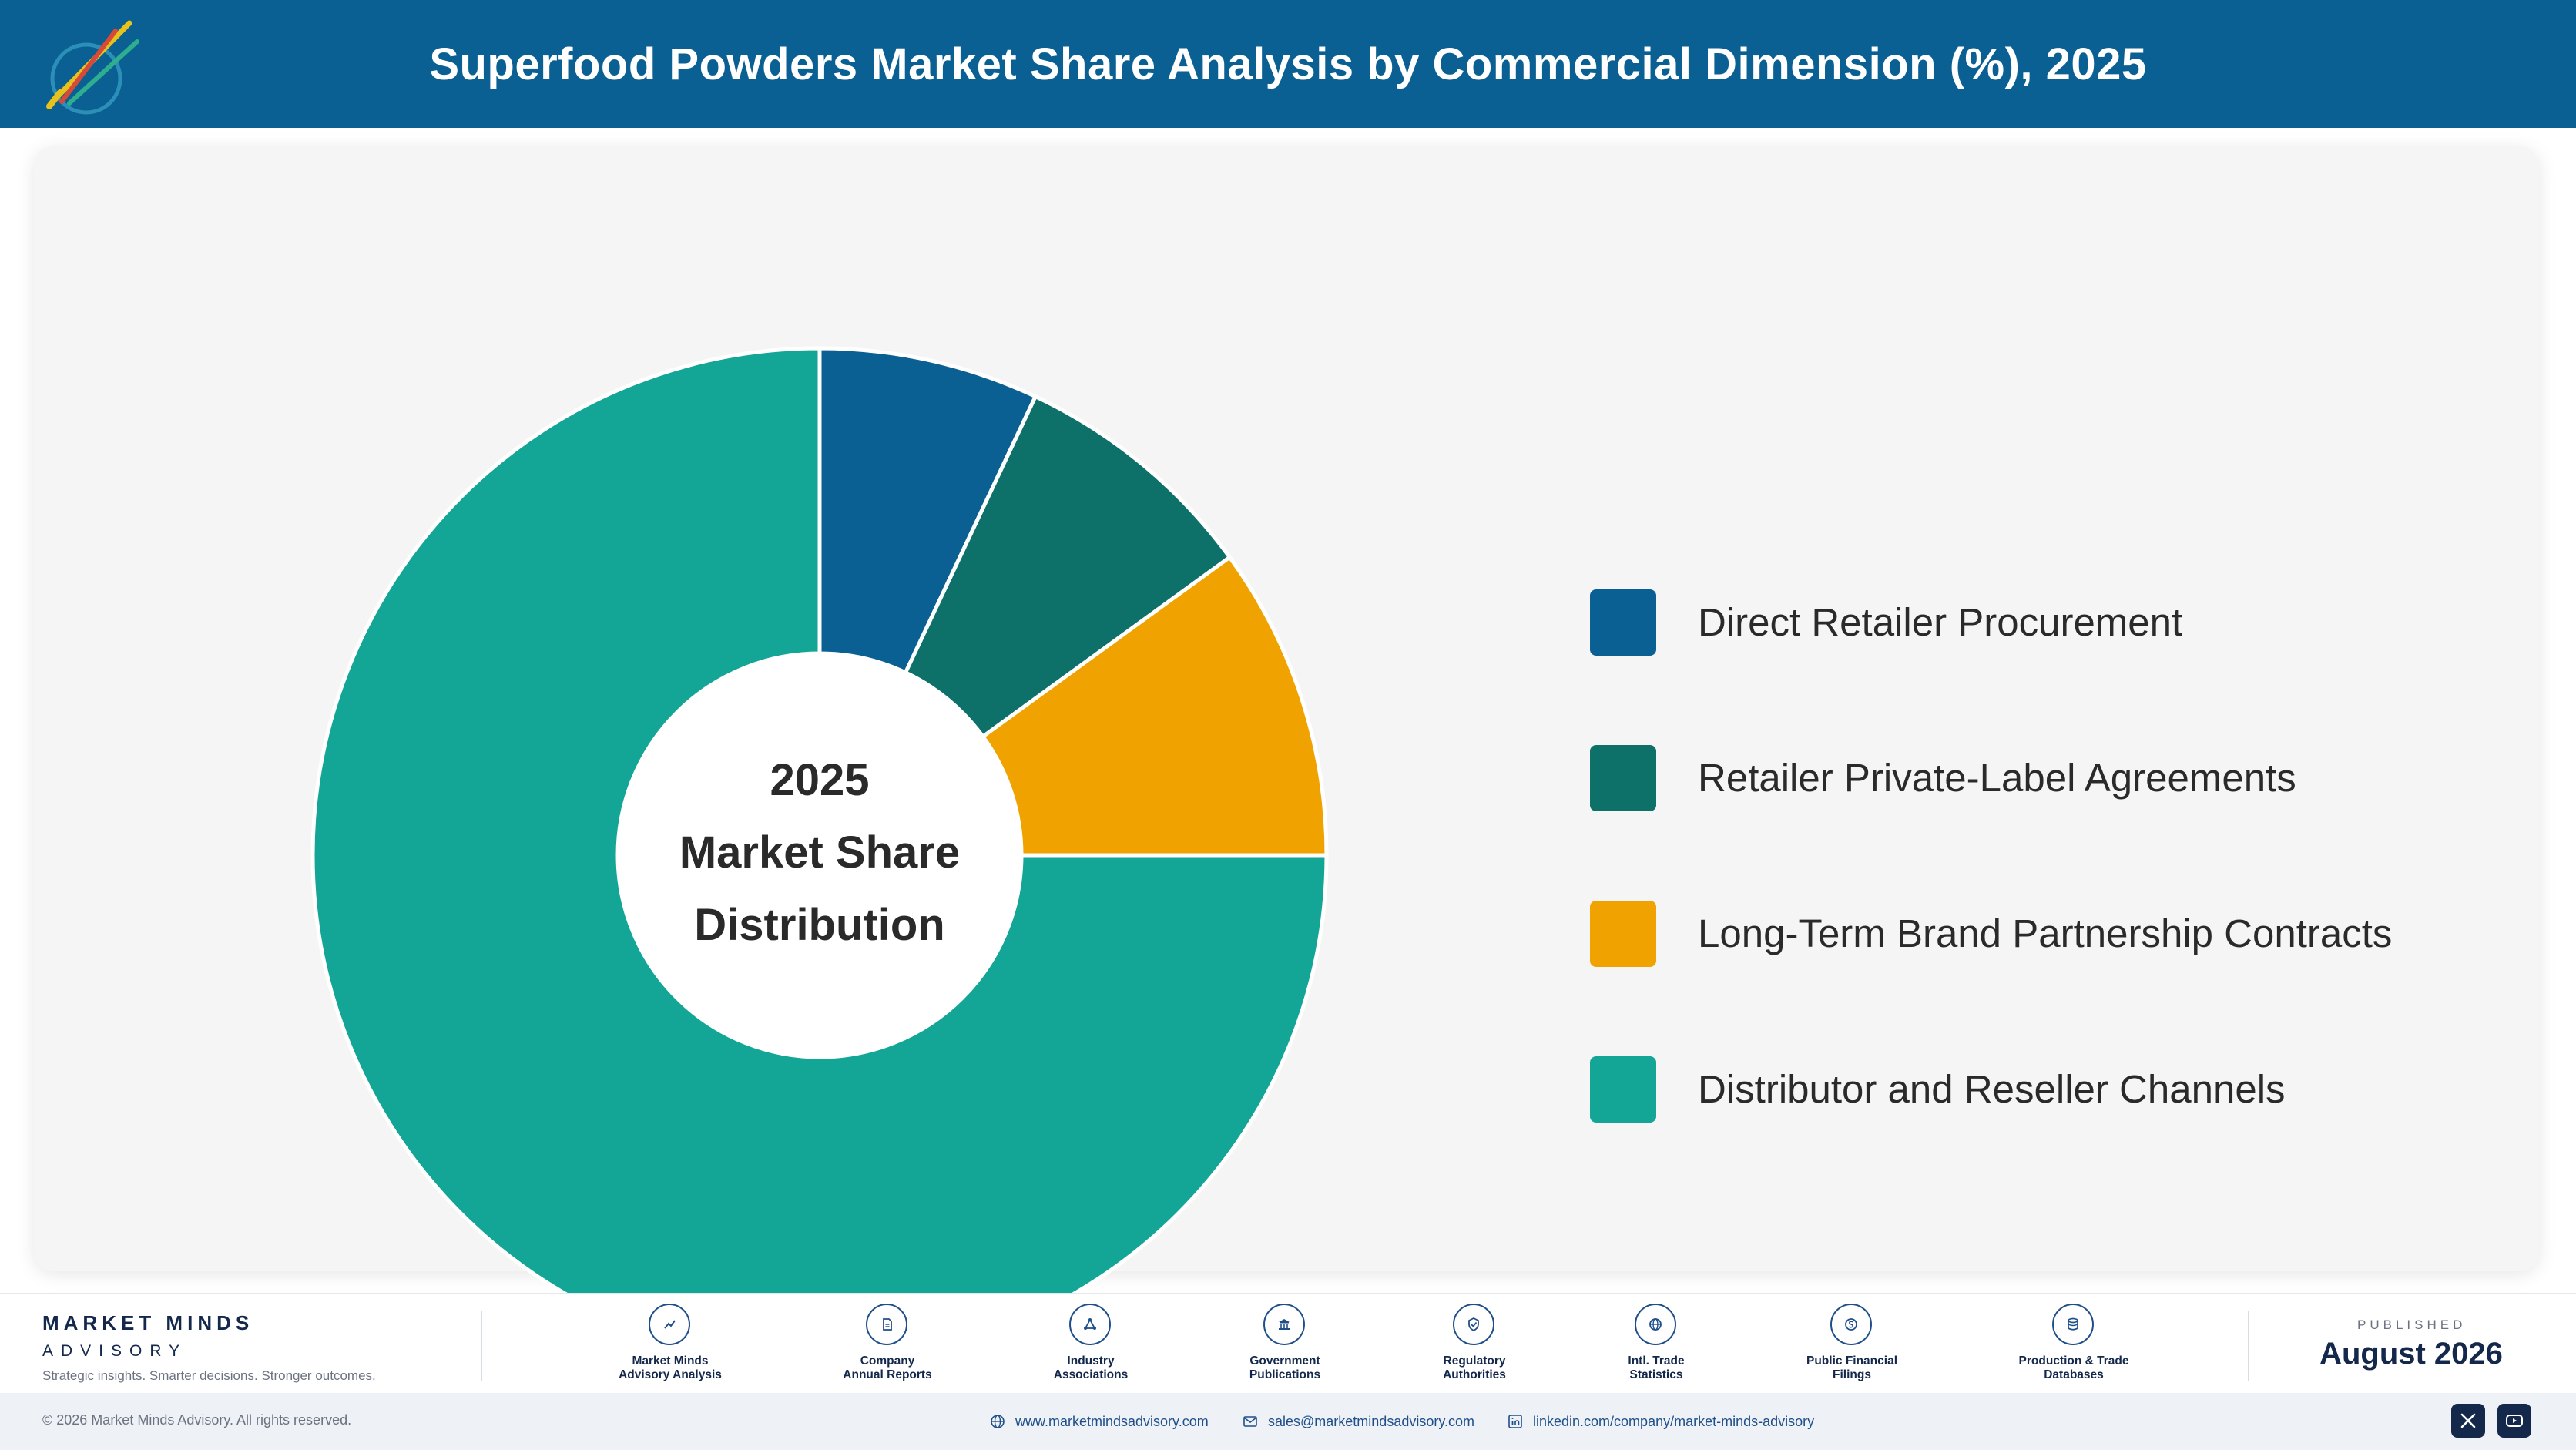 This screenshot has width=2576, height=1450. Describe the element at coordinates (1285, 1367) in the screenshot. I see `data-source-label: Government Publications` at that location.